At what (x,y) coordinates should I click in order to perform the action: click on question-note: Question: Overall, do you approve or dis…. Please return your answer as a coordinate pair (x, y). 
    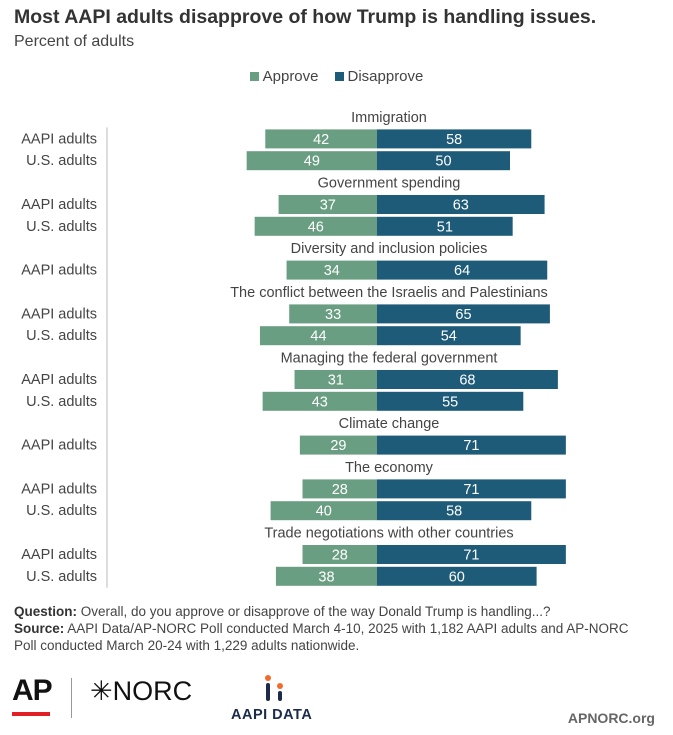
    Looking at the image, I should click on (282, 611).